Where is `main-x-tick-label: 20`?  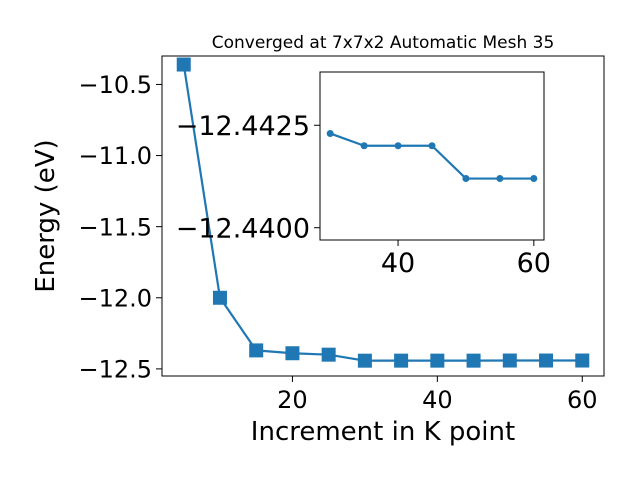
main-x-tick-label: 20 is located at coordinates (292, 400).